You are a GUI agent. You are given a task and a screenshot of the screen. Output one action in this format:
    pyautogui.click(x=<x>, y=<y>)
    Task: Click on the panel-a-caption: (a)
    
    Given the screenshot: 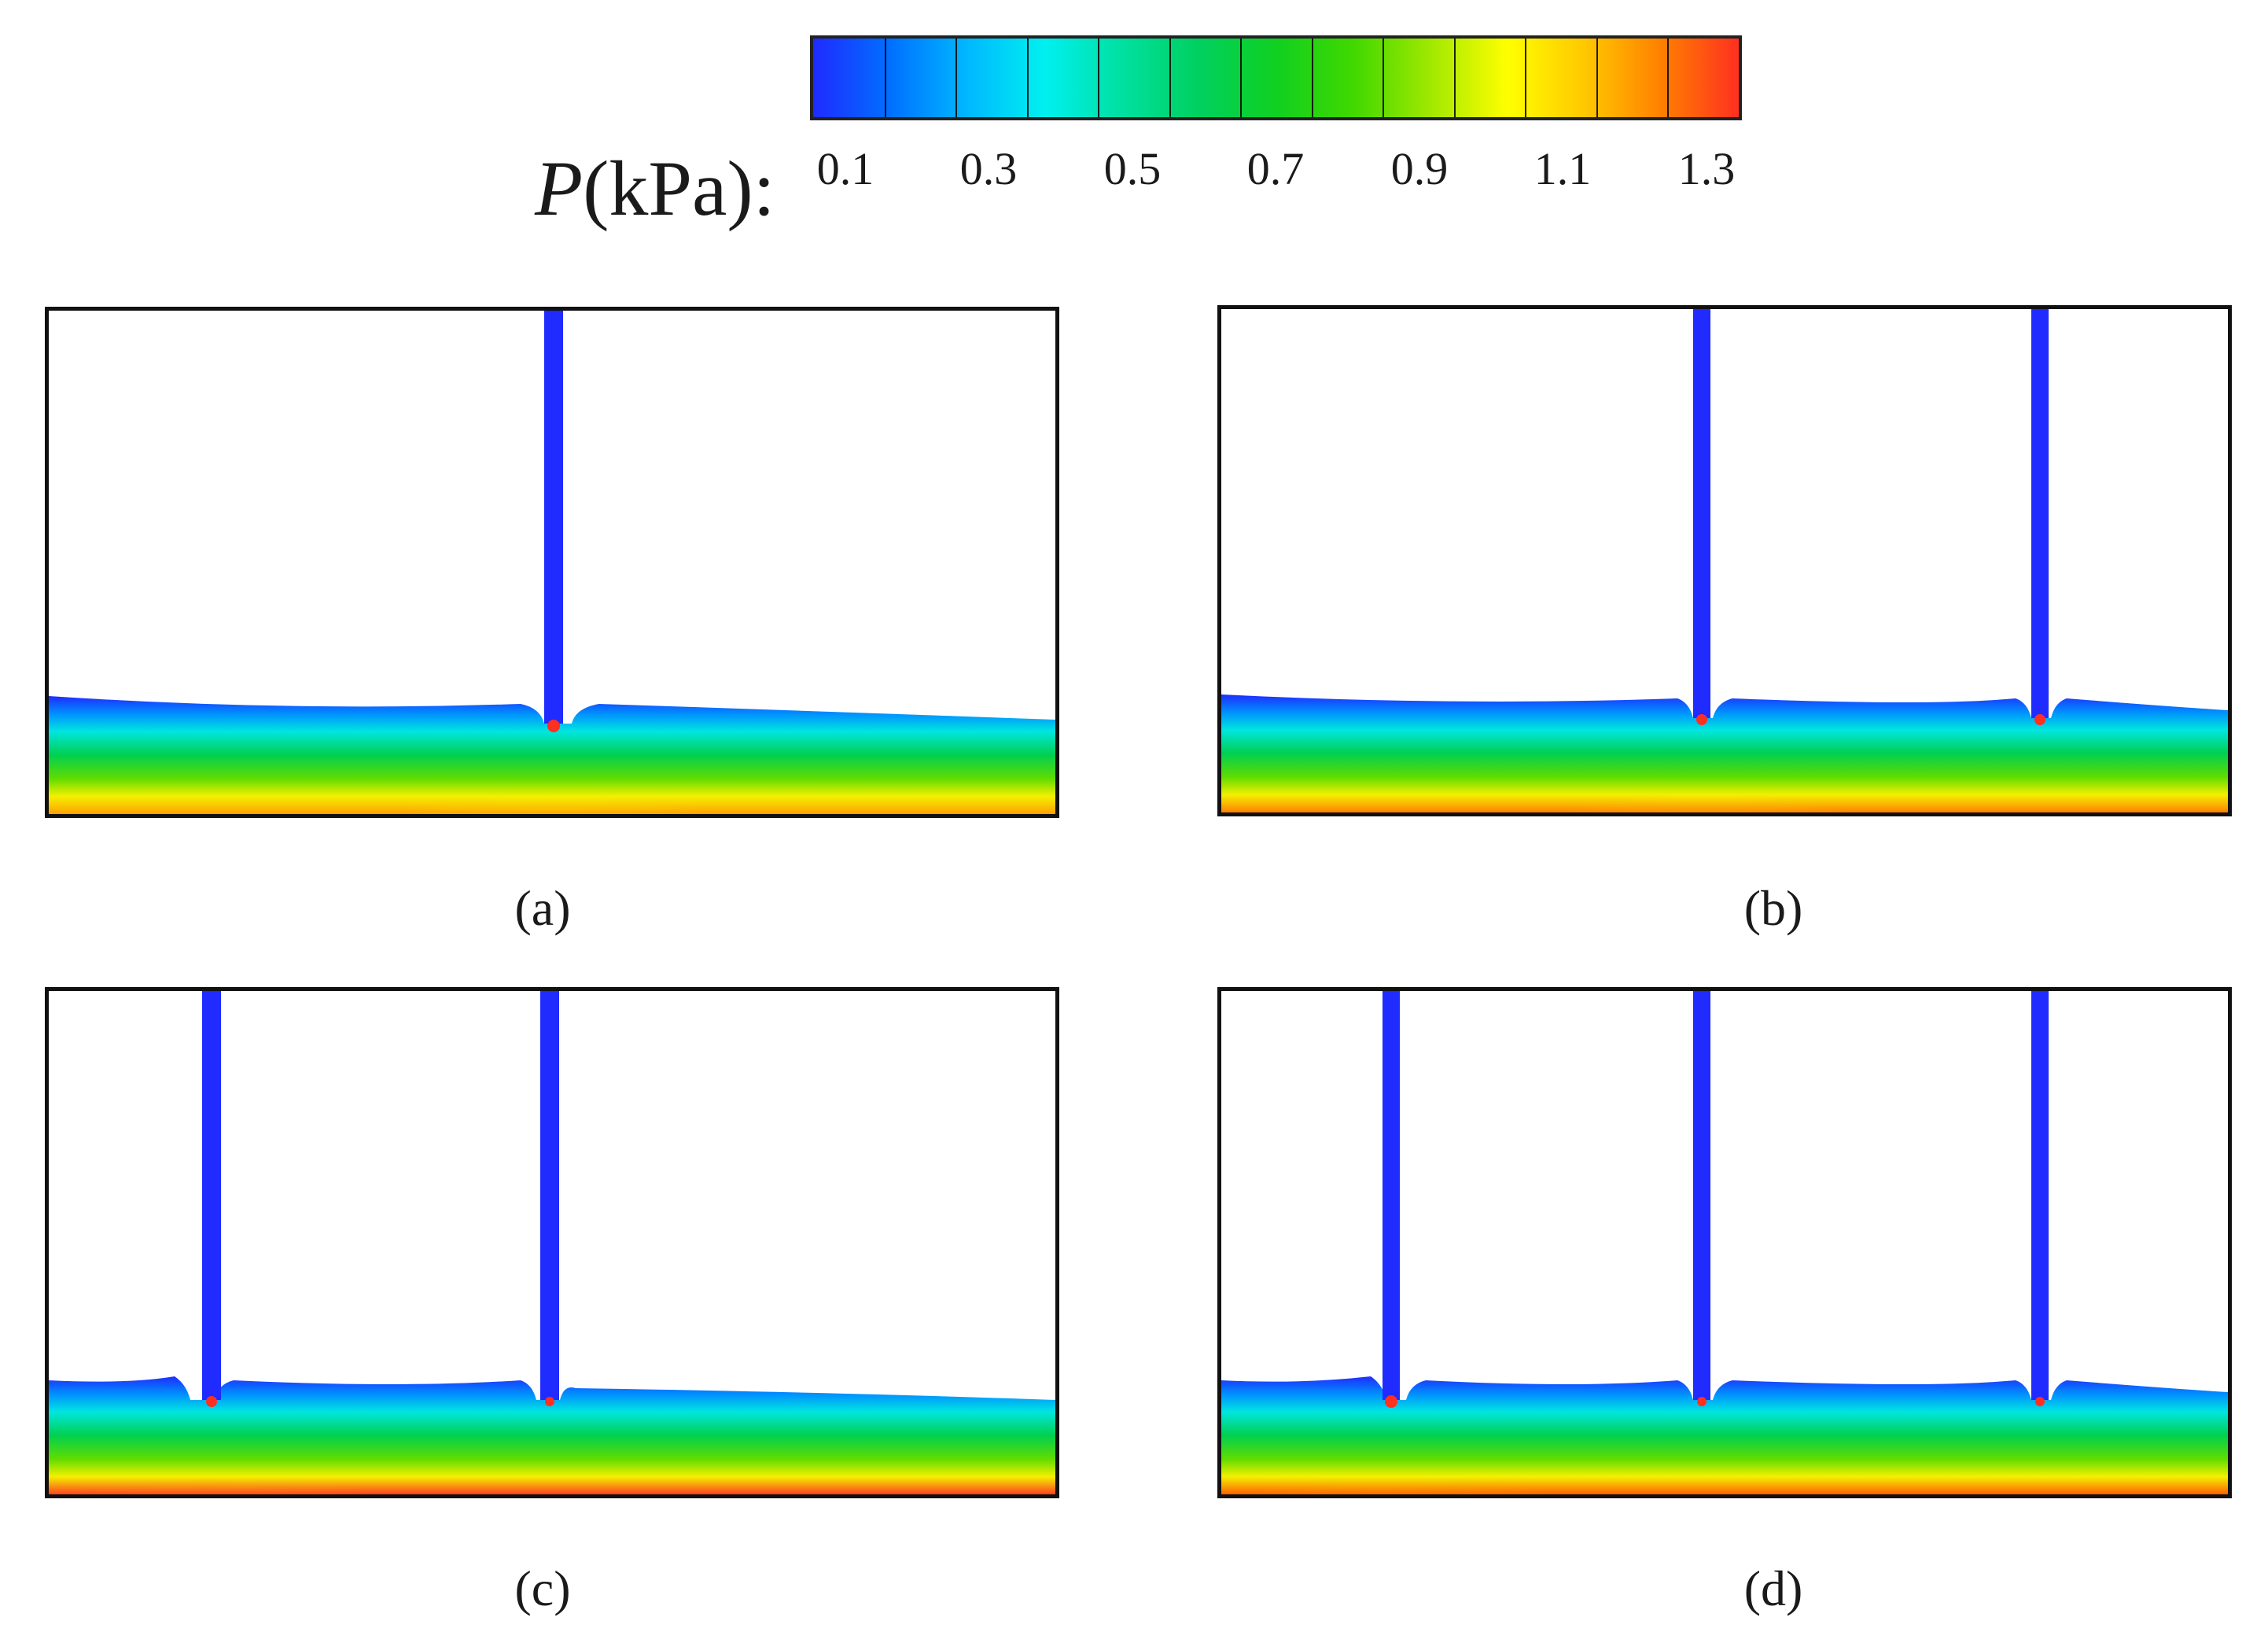 What is the action you would take?
    pyautogui.click(x=542, y=908)
    